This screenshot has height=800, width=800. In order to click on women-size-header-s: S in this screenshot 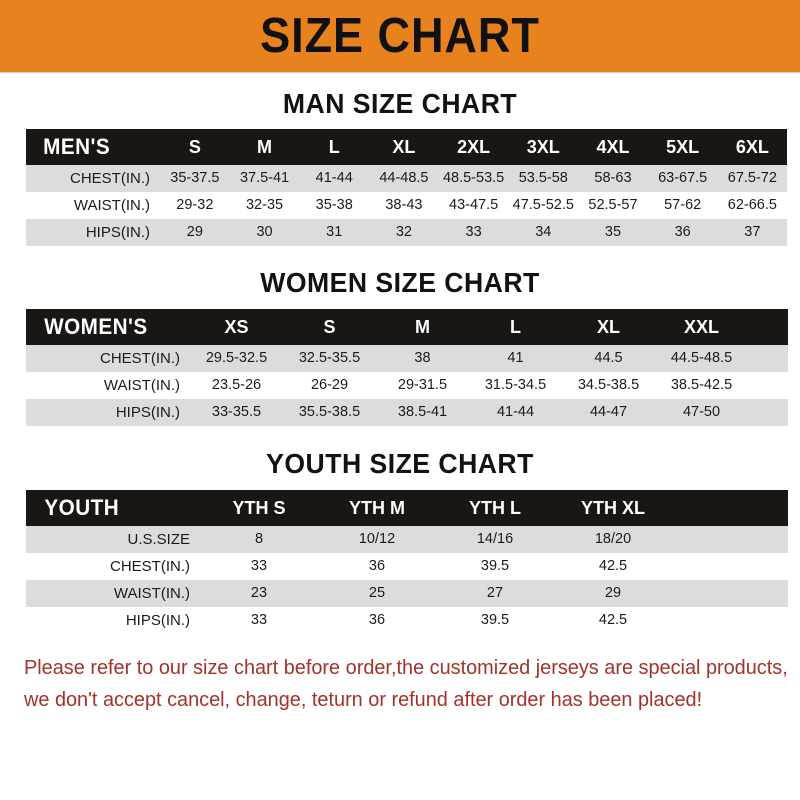, I will do `click(329, 327)`.